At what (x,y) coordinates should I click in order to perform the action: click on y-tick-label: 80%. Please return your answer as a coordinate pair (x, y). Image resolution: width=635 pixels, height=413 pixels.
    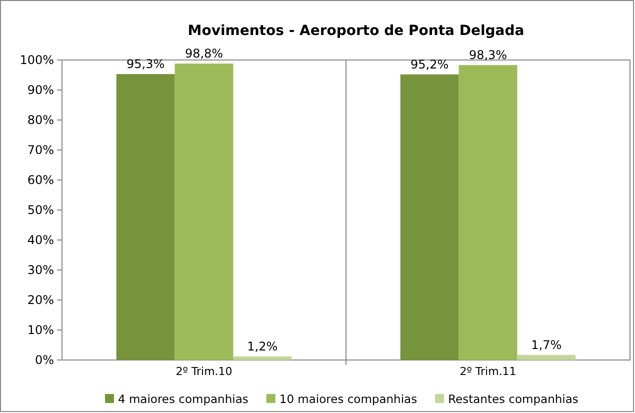
    Looking at the image, I should click on (40, 119).